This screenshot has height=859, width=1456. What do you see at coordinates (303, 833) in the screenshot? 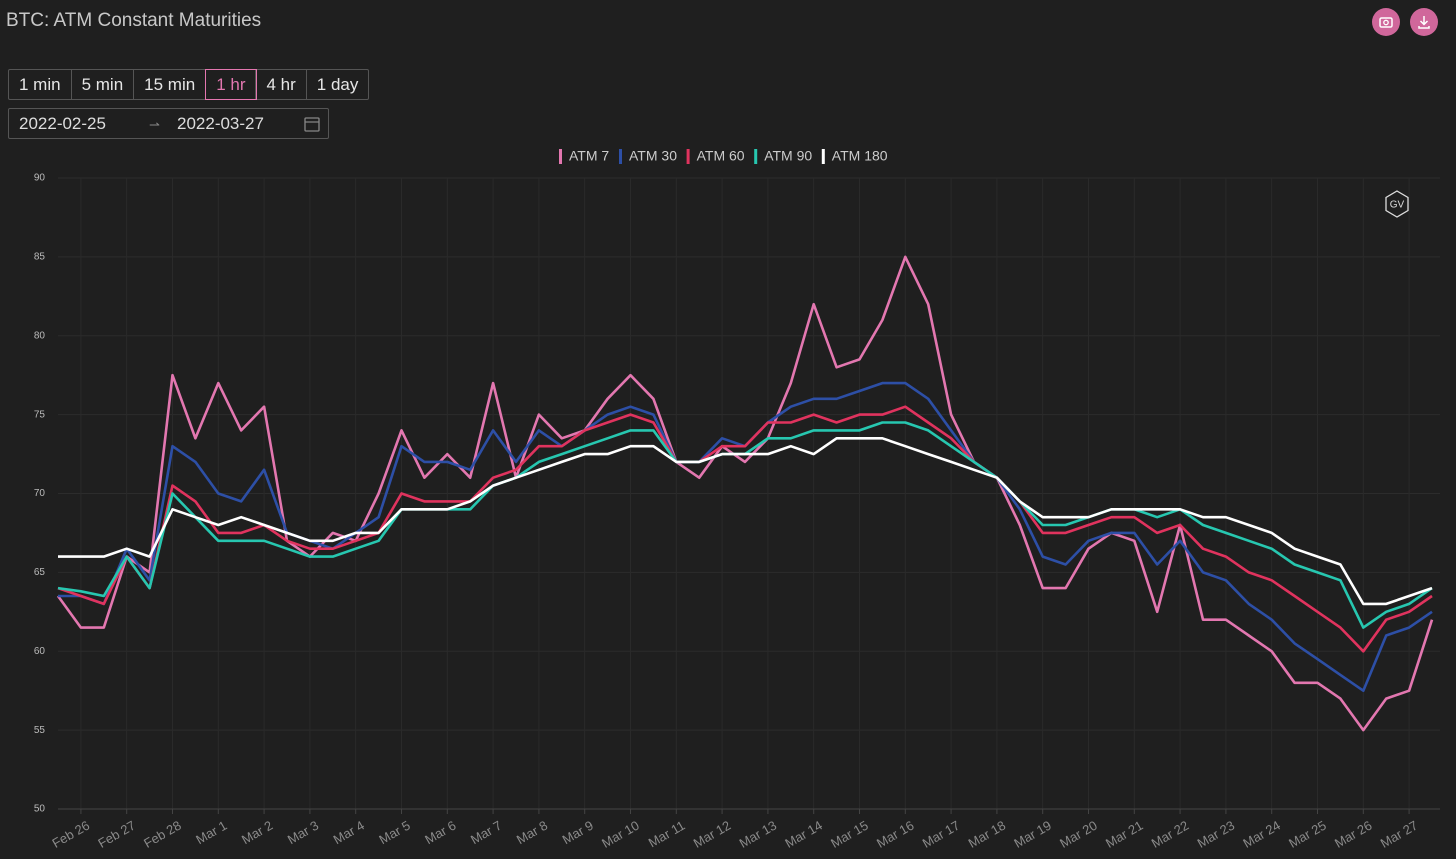
I see `x-tick-label: Mar 3` at bounding box center [303, 833].